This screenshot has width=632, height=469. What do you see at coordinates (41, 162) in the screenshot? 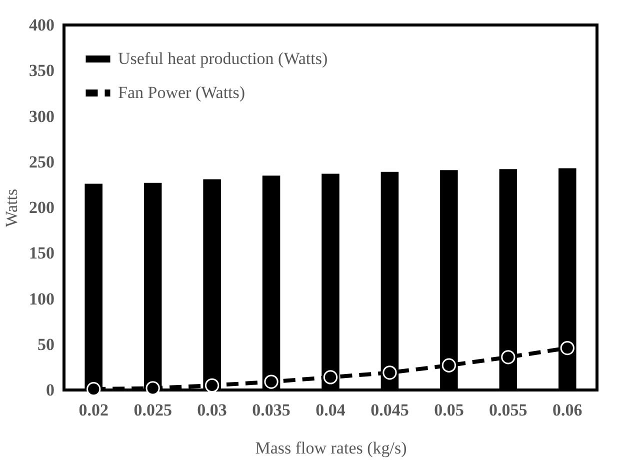
I see `y-tick-label: 250` at bounding box center [41, 162].